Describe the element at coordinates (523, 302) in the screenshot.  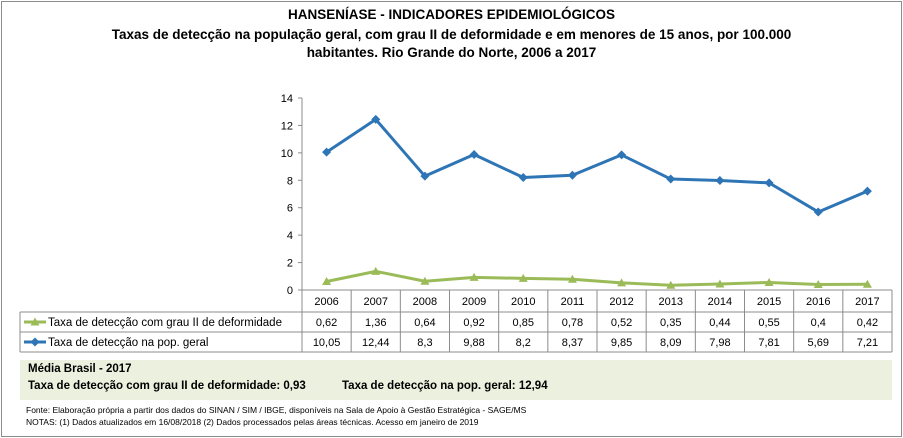
I see `x-category-label: 2010` at that location.